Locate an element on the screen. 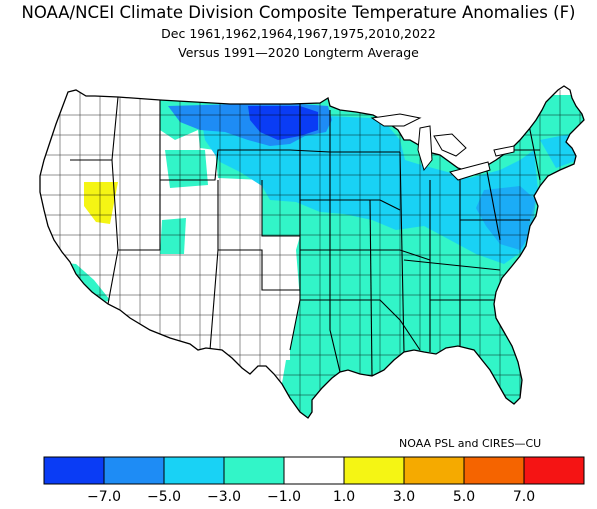 The image size is (597, 509). legend-tick-label: 7.0 is located at coordinates (524, 497).